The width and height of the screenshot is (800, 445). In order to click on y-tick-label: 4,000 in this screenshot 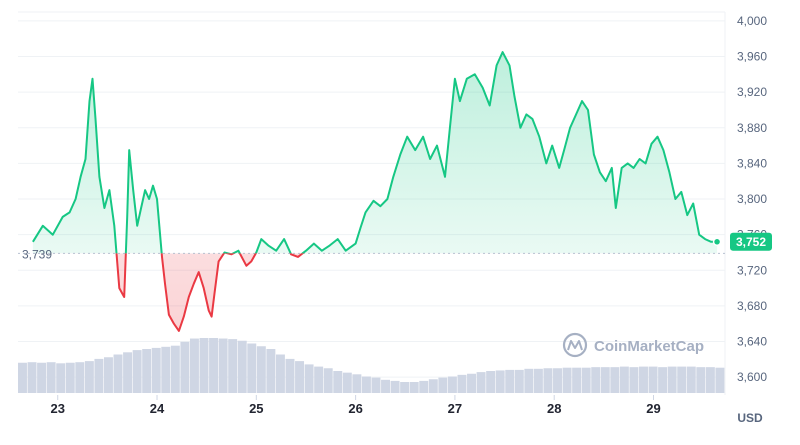, I will do `click(752, 21)`.